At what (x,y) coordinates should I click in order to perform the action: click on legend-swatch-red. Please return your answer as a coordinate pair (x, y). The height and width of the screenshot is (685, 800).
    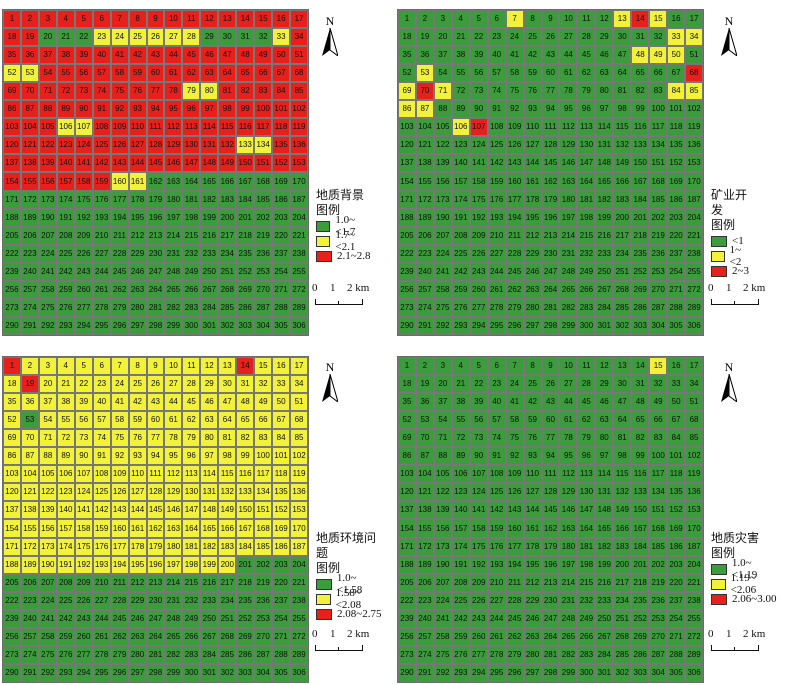
    Looking at the image, I should click on (324, 256).